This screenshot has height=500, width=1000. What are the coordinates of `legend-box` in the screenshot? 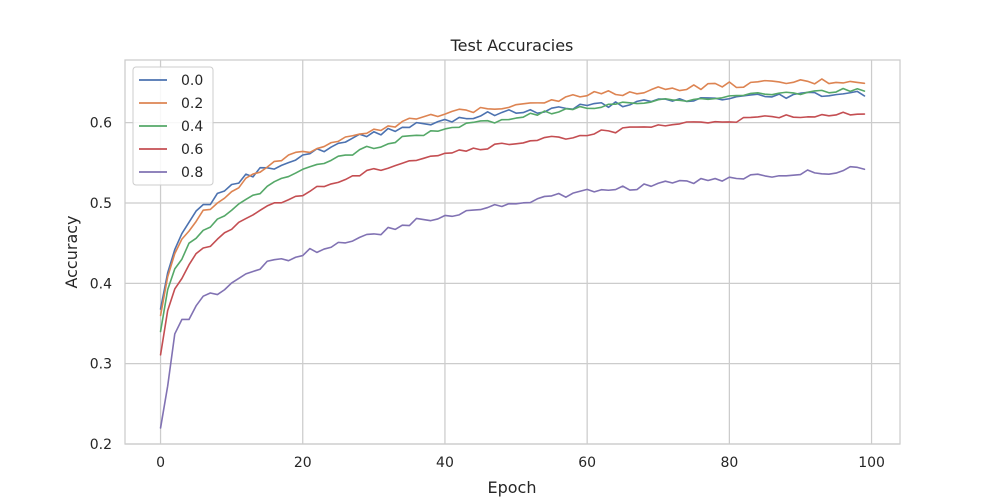 It's located at (173, 126).